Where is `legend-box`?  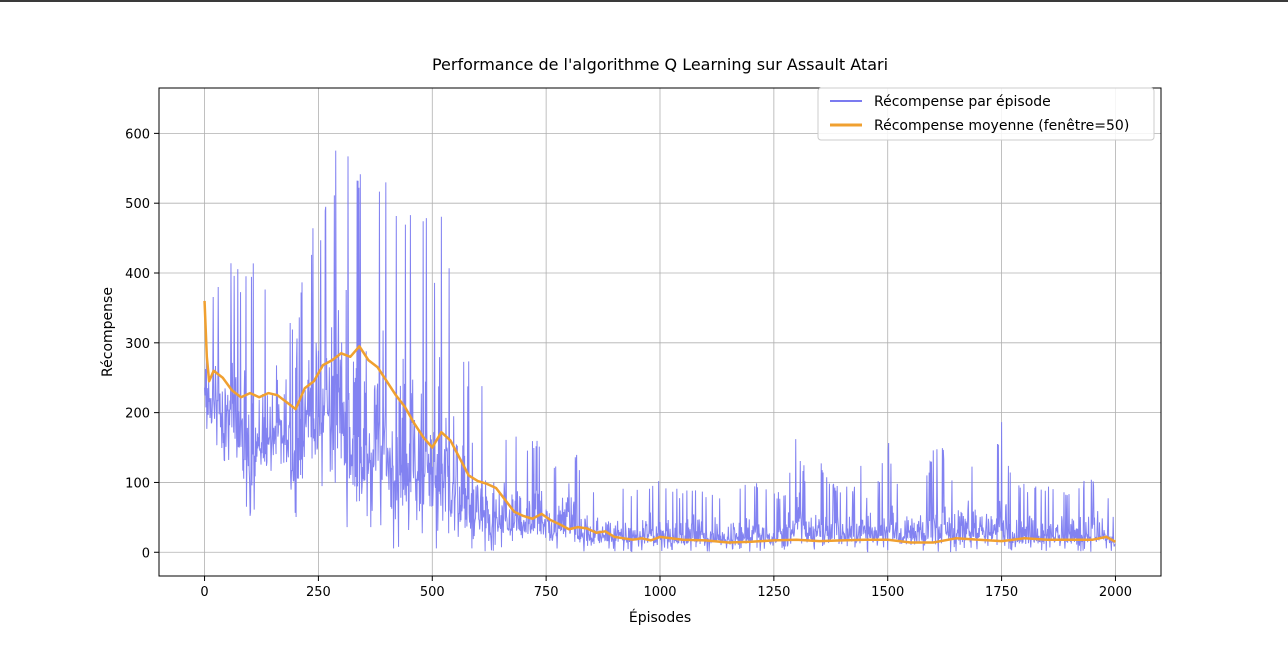 legend-box is located at coordinates (986, 114).